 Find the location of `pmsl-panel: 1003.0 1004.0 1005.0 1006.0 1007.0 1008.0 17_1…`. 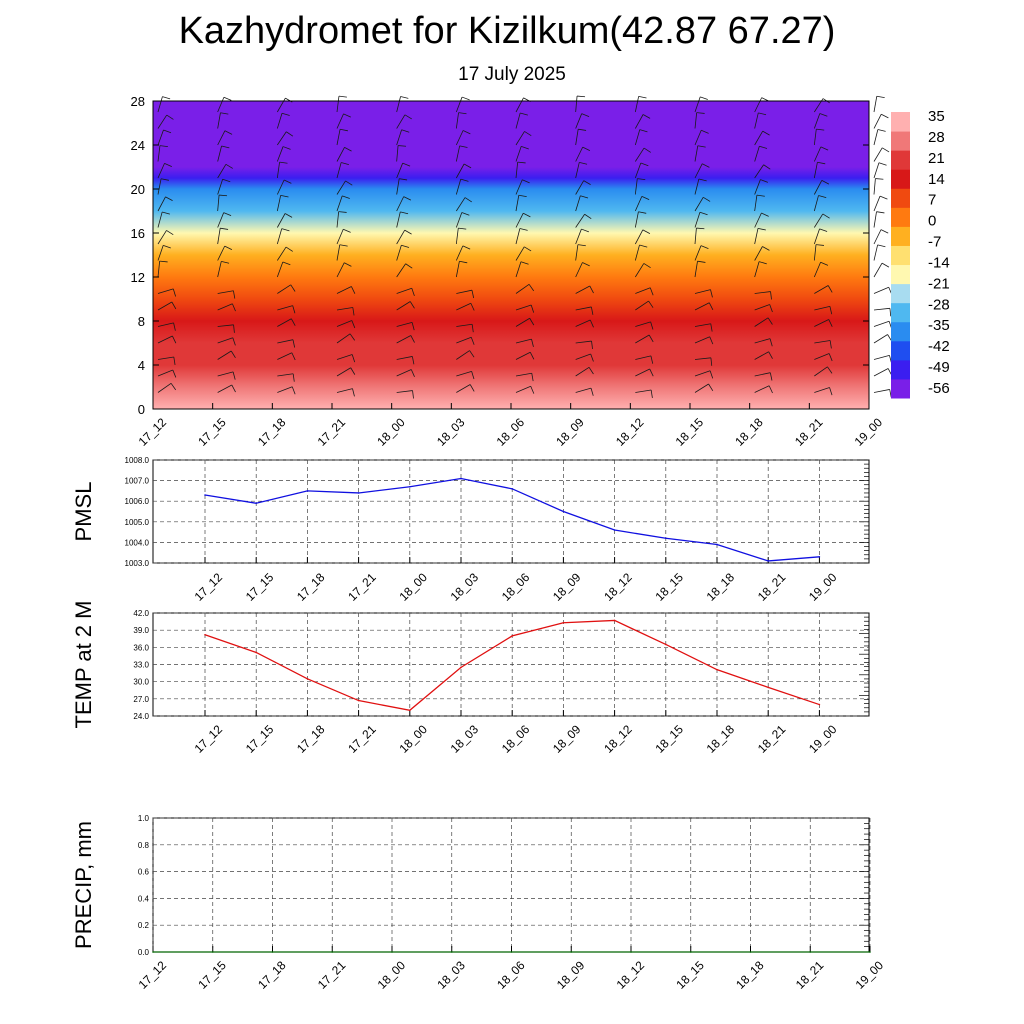

pmsl-panel: 1003.0 1004.0 1005.0 1006.0 1007.0 1008.0 17_1… is located at coordinates (470, 530).